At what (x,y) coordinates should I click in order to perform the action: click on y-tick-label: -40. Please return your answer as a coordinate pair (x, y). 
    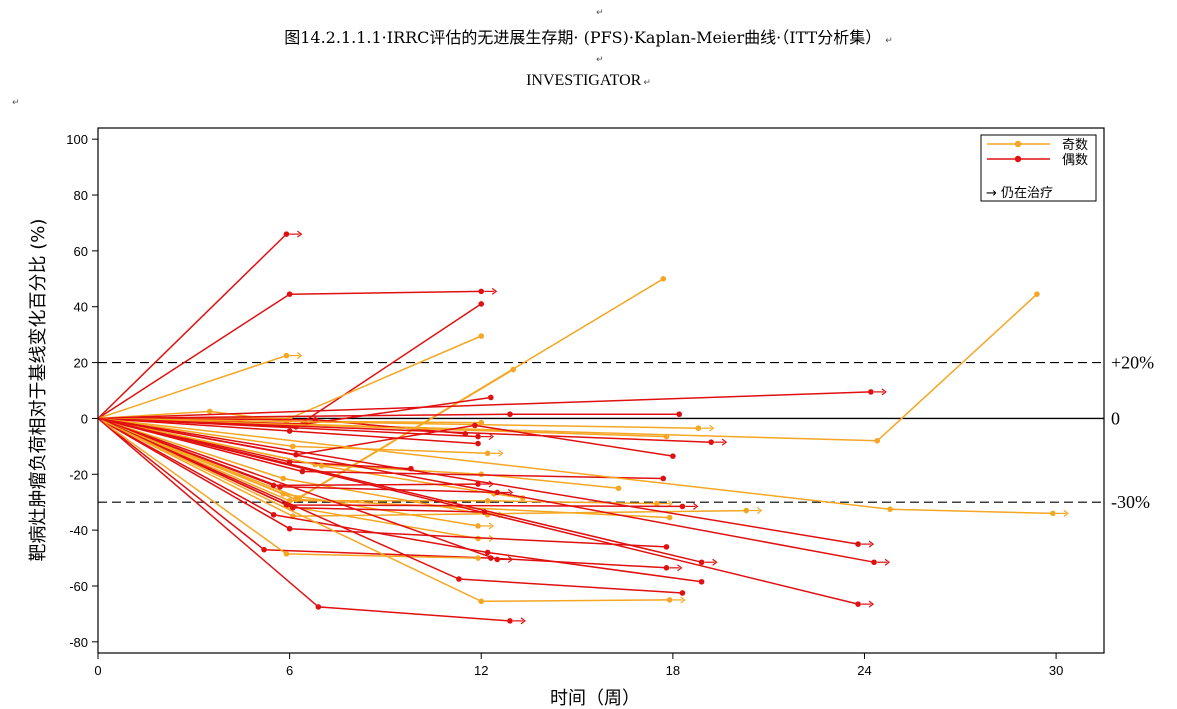
    Looking at the image, I should click on (78, 530).